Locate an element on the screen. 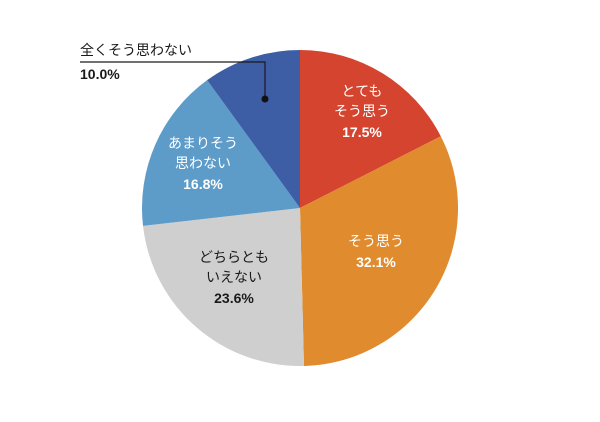 This screenshot has width=600, height=422. label-sou-omou: そう思う 32.1% is located at coordinates (376, 252).